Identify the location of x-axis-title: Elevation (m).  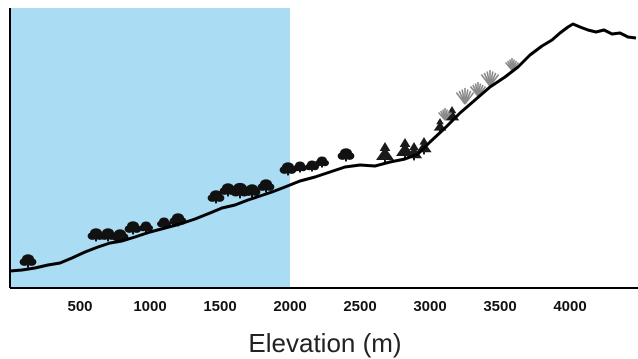
(324, 343).